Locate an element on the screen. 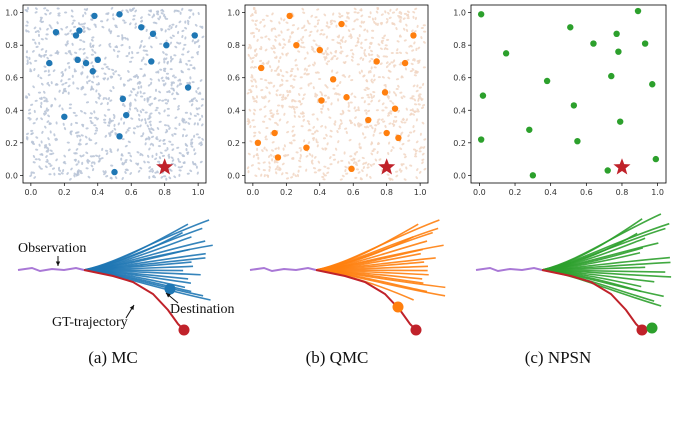  y-tick-label: 0.4 is located at coordinates (233, 110).